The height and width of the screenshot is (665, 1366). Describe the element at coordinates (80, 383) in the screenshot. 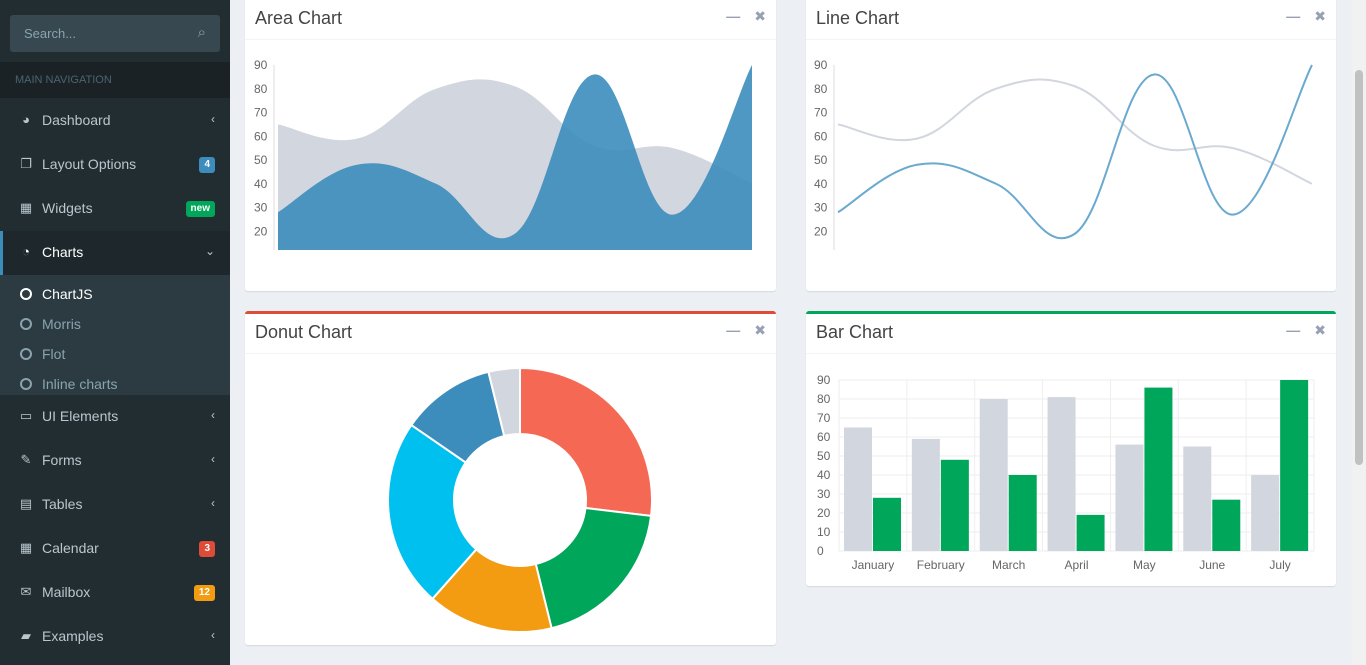

I see `submenu-label: Inline charts` at that location.